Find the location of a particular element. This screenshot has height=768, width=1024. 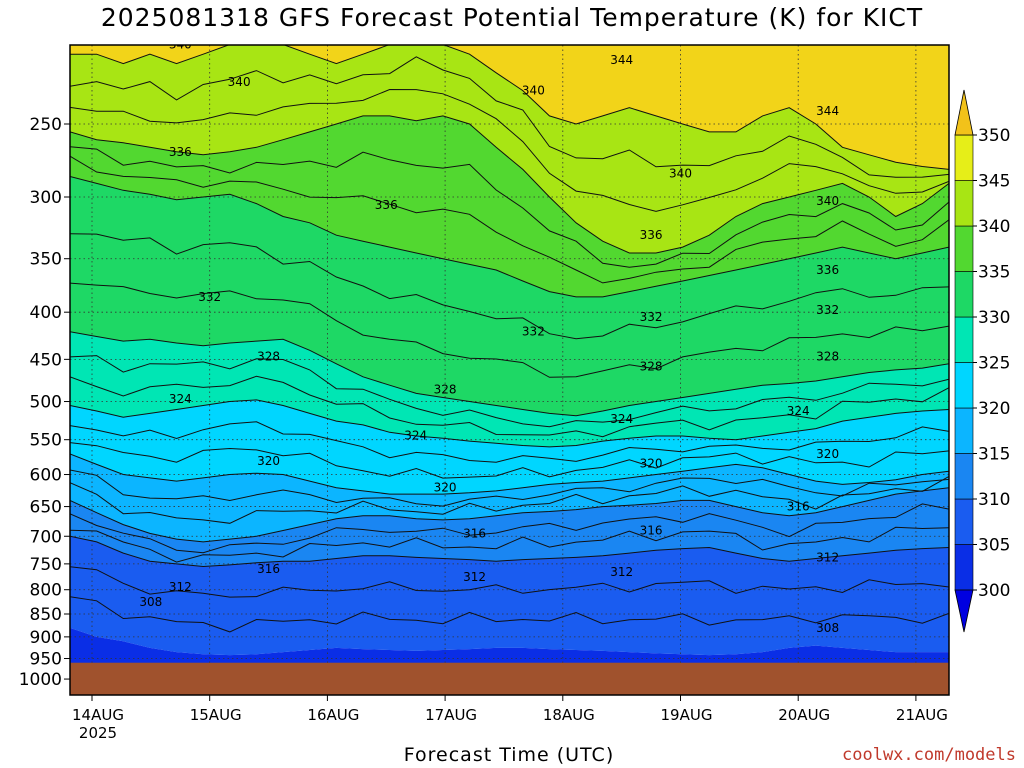

colorbar-tick-label: 300 is located at coordinates (994, 591).